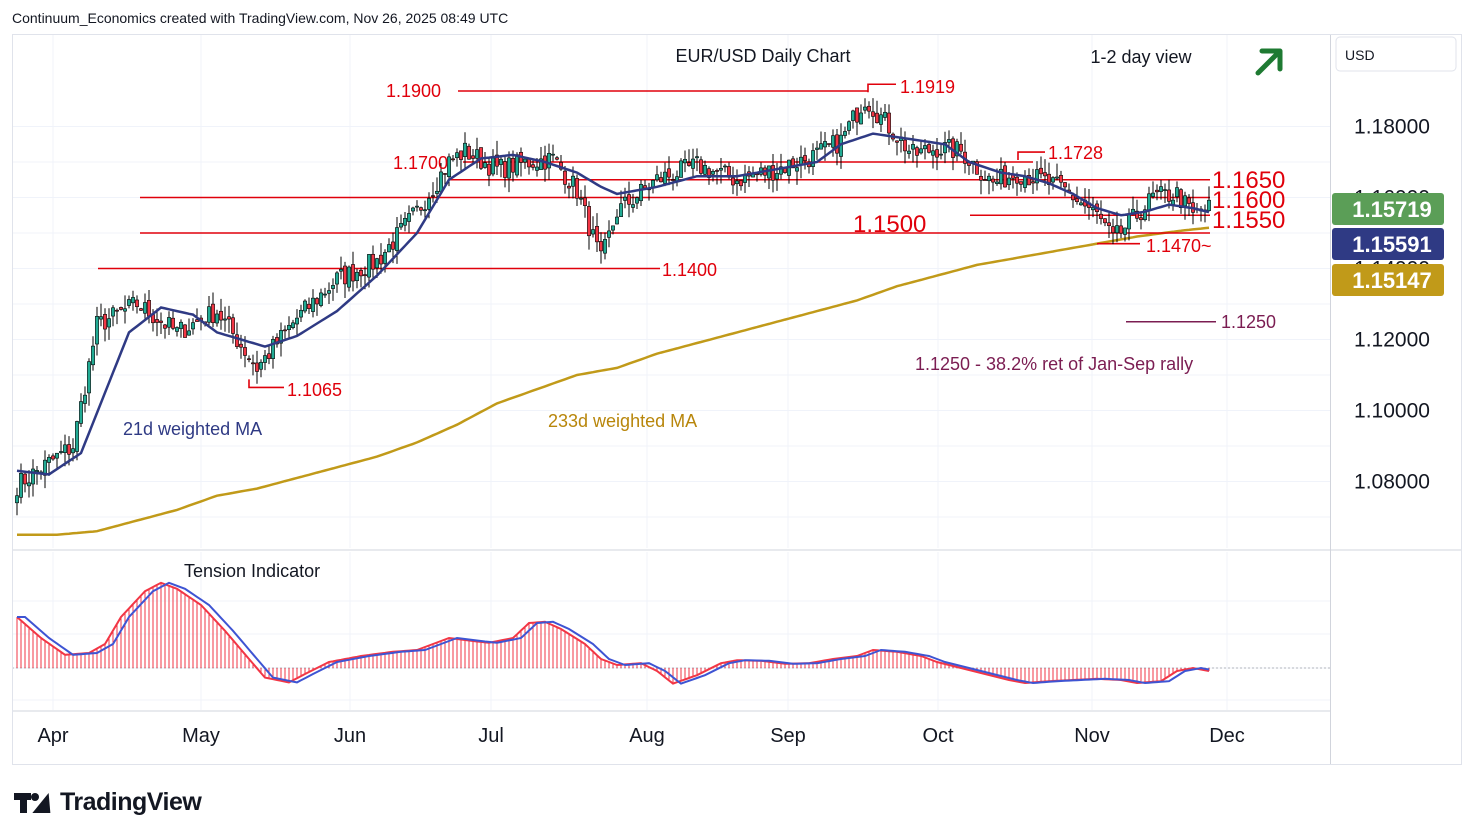  Describe the element at coordinates (1248, 180) in the screenshot. I see `level-label: 1.1650` at that location.